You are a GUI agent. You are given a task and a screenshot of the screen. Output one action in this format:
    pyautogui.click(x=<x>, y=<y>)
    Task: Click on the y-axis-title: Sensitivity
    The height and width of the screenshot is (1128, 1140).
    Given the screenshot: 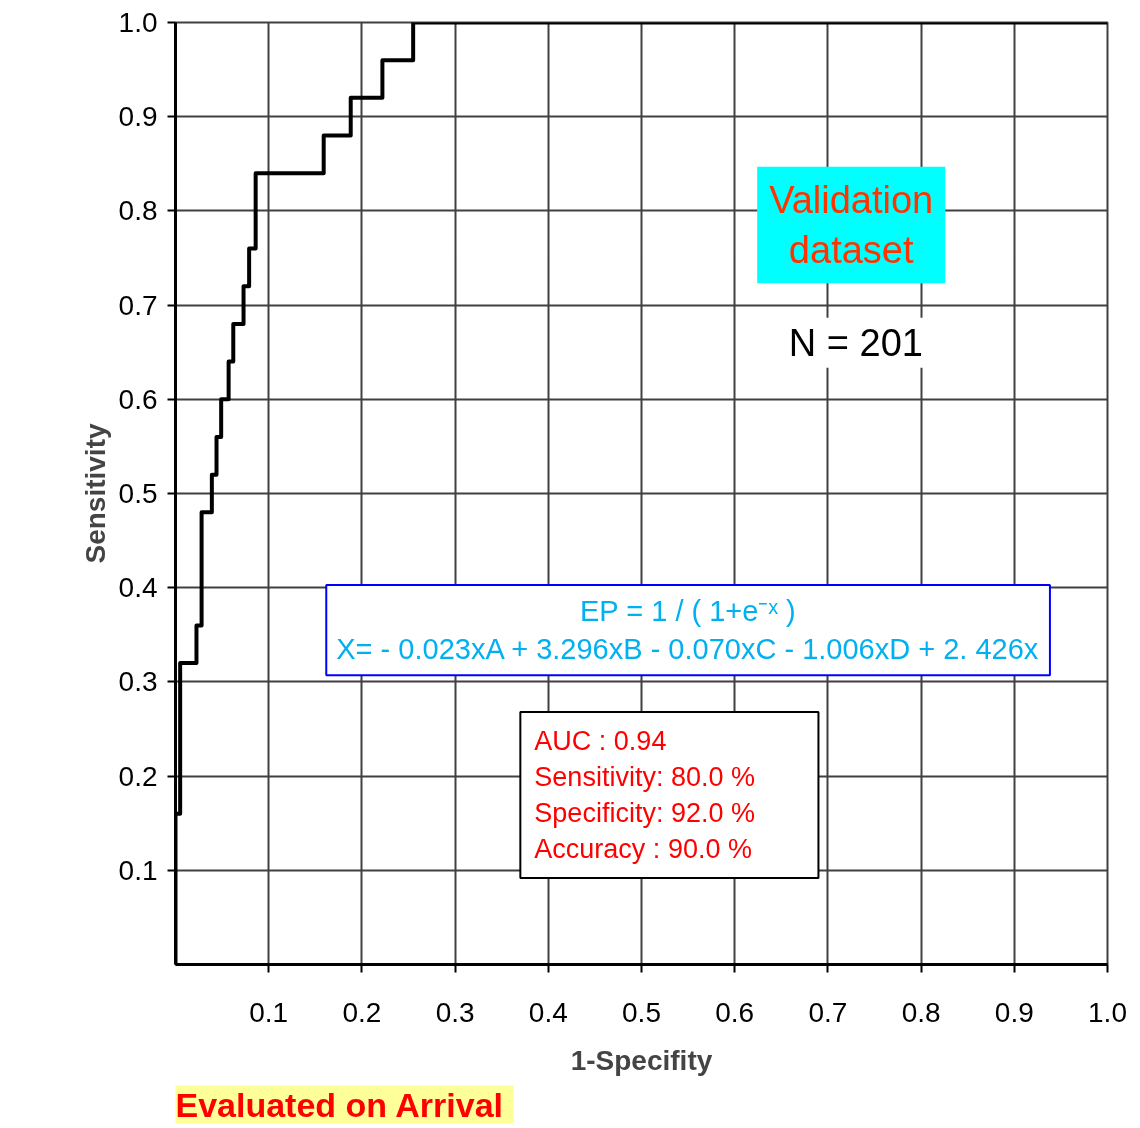 What is the action you would take?
    pyautogui.click(x=95, y=493)
    